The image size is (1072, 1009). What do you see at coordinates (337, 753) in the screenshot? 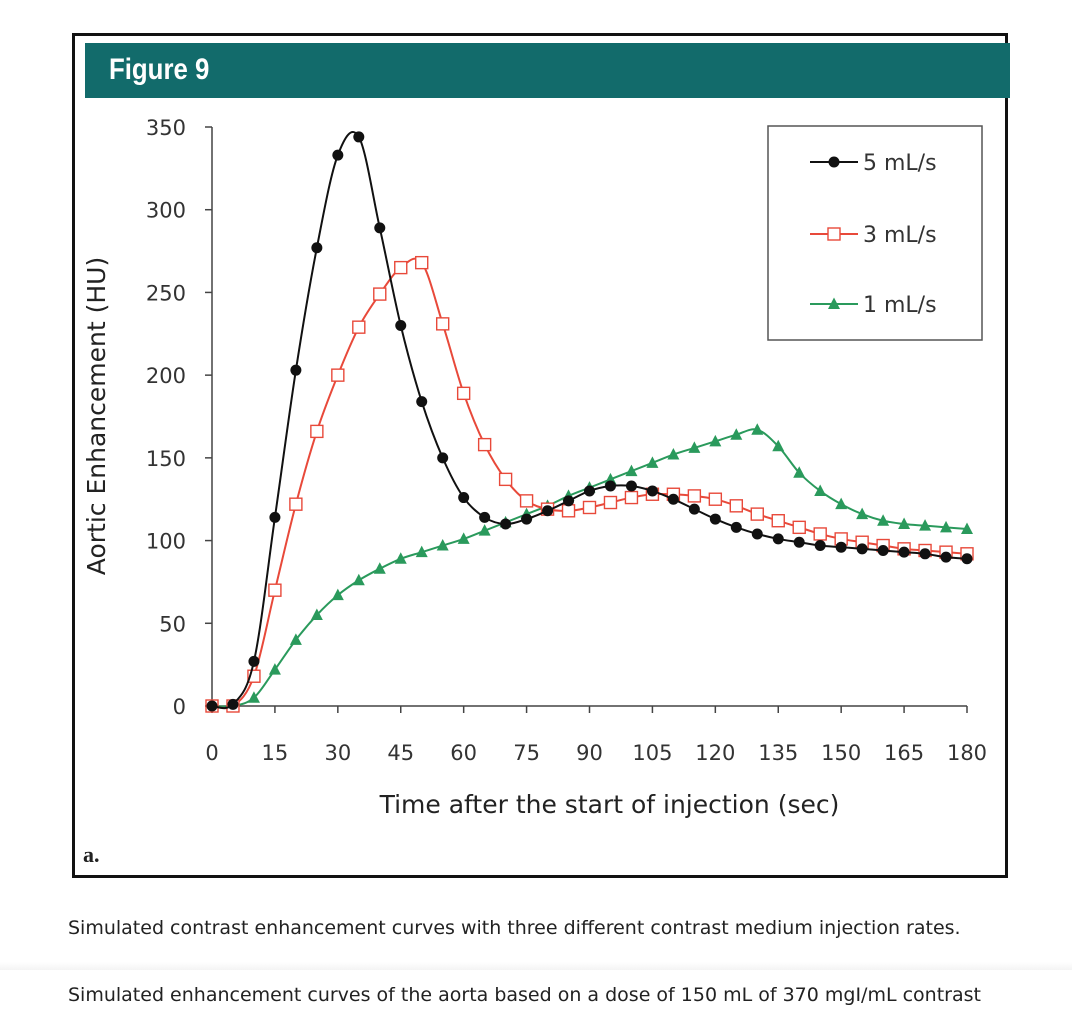
I see `x-tick-label: 30` at bounding box center [337, 753].